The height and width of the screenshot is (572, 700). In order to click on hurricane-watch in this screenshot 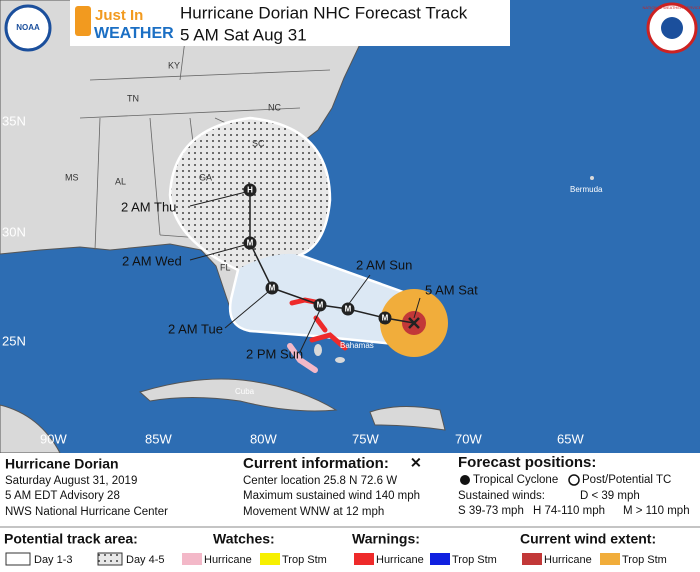, I will do `click(302, 358)`.